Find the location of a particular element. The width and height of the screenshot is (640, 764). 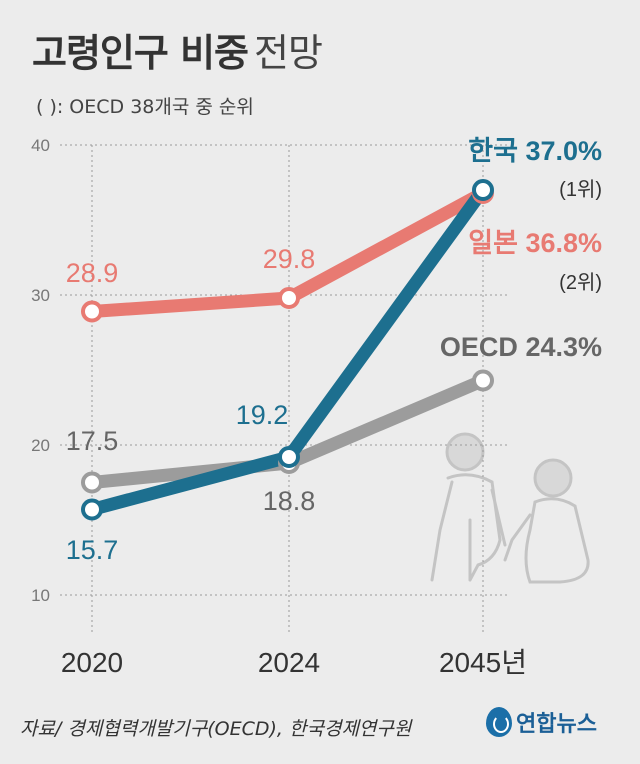

y-tick-label: 20 is located at coordinates (40, 445).